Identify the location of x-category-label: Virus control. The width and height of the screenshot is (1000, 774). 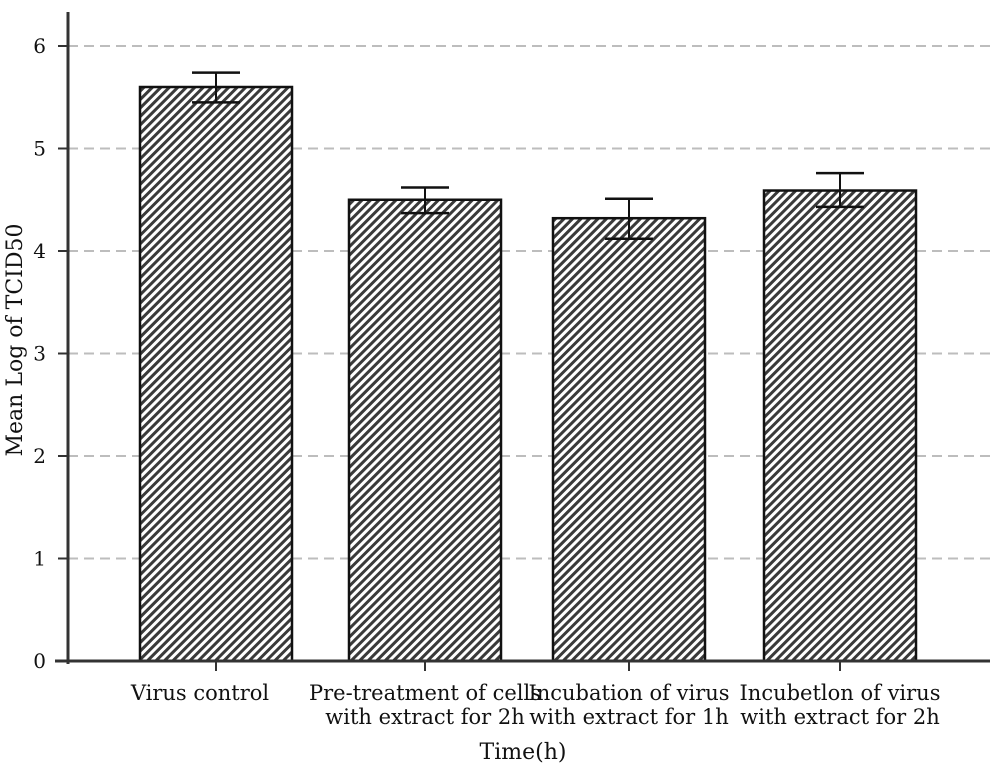
(200, 693).